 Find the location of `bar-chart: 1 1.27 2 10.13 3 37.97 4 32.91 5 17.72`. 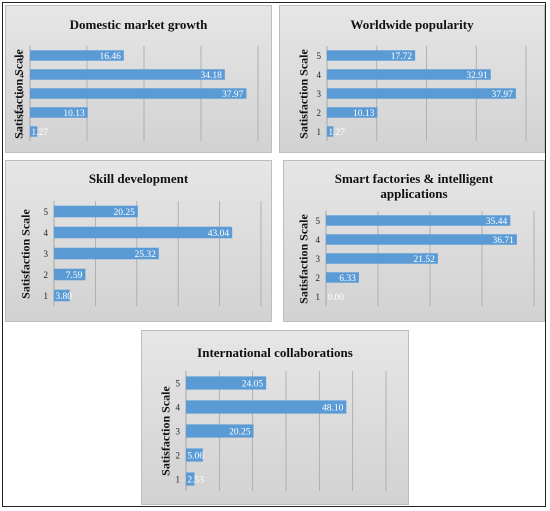

bar-chart: 1 1.27 2 10.13 3 37.97 4 32.91 5 17.72 is located at coordinates (422, 93).